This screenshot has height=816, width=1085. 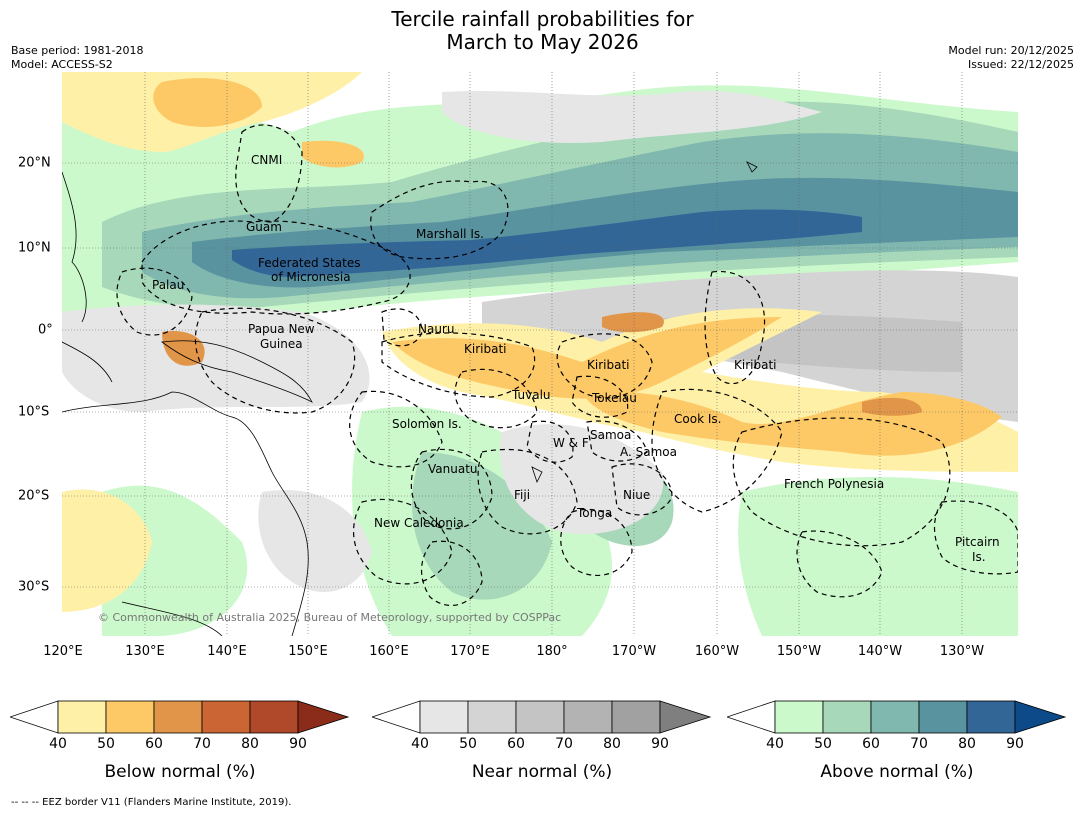 What do you see at coordinates (309, 263) in the screenshot?
I see `label-fsm-line1: Federated States` at bounding box center [309, 263].